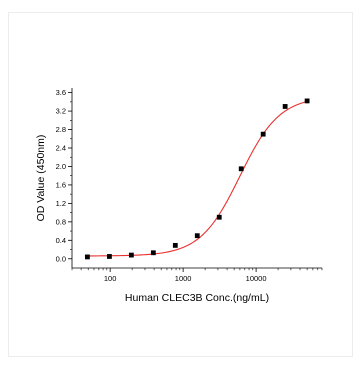 The image size is (361, 365). Describe the element at coordinates (110, 278) in the screenshot. I see `x-tick-label: 100` at that location.